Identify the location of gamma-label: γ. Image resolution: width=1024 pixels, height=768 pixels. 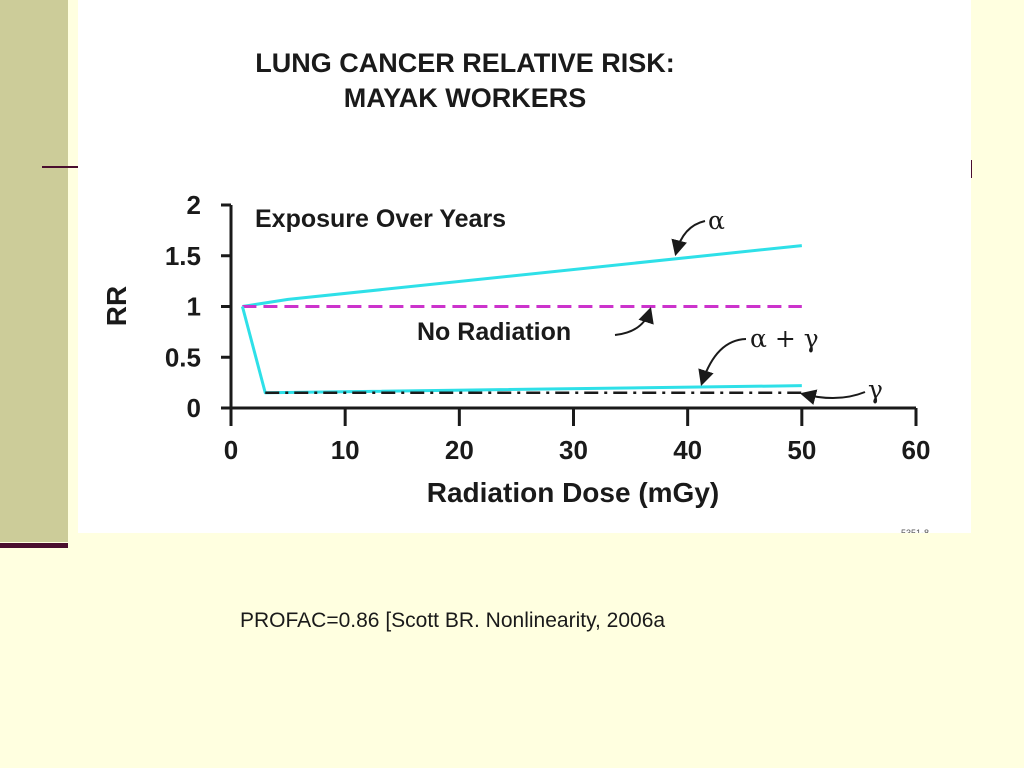
(875, 389).